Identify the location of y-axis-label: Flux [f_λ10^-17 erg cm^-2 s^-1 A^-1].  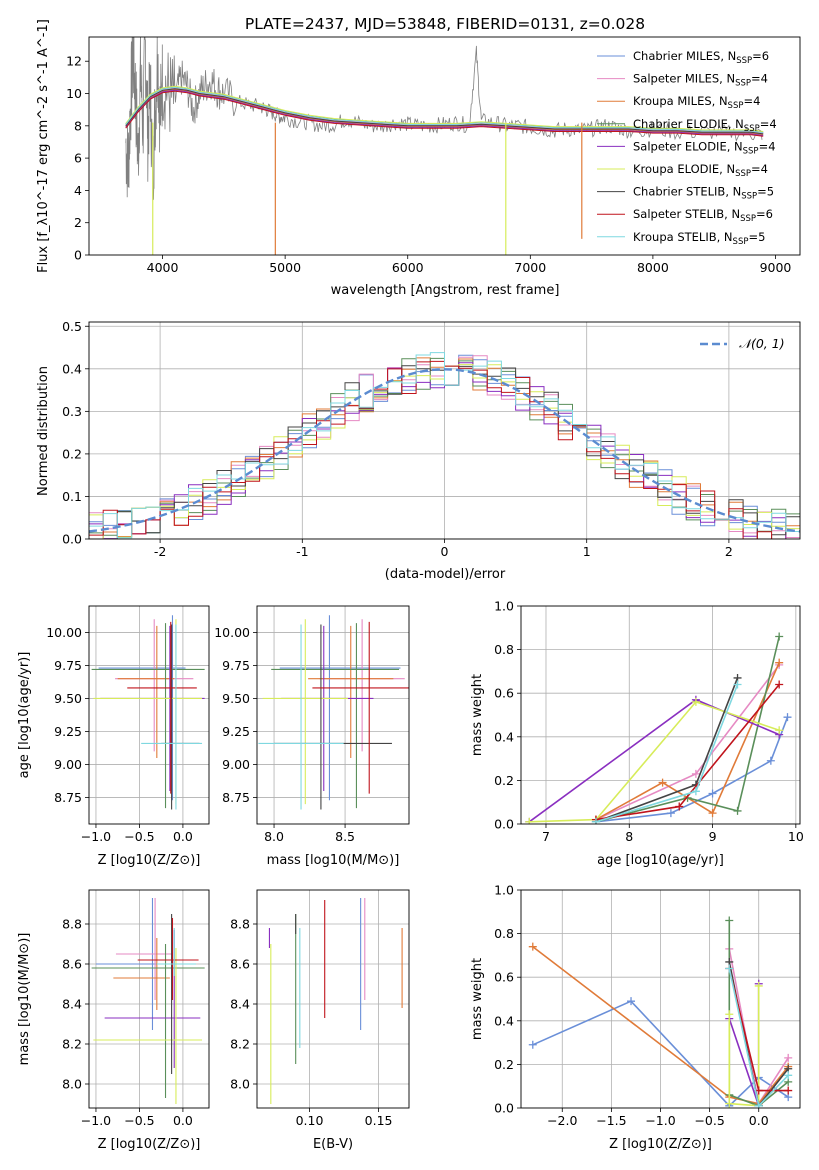
(43, 146).